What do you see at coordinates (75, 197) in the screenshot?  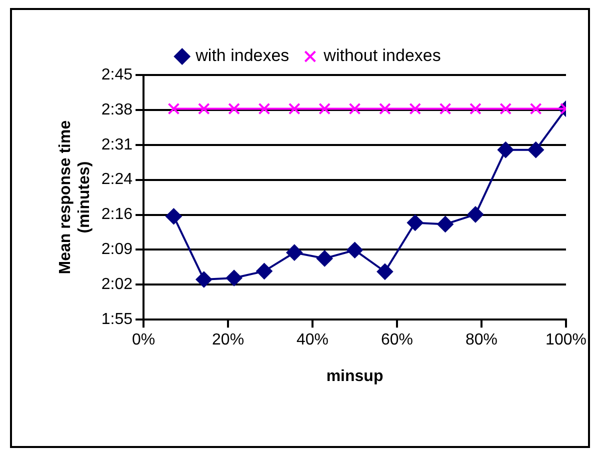 I see `y-axis-title: Mean response time (minutes)` at bounding box center [75, 197].